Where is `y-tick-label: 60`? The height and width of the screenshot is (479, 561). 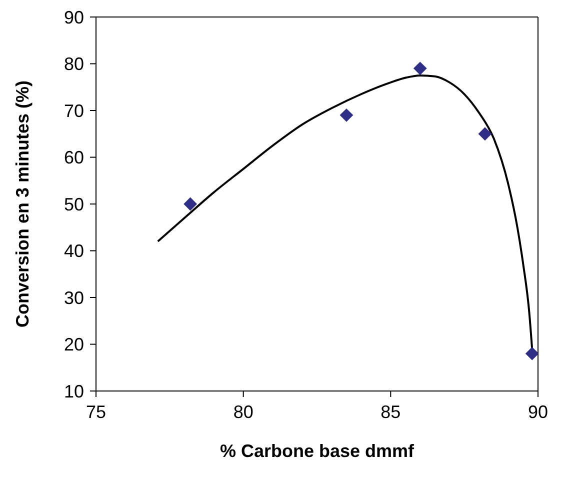
y-tick-label: 60 is located at coordinates (74, 158).